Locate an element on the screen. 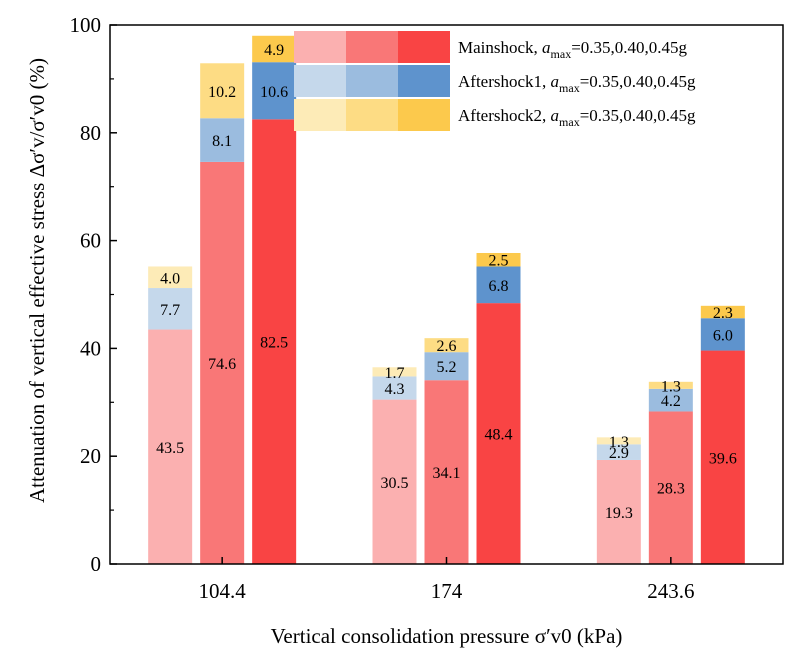 The image size is (791, 655). data-label: 4.3 is located at coordinates (395, 389).